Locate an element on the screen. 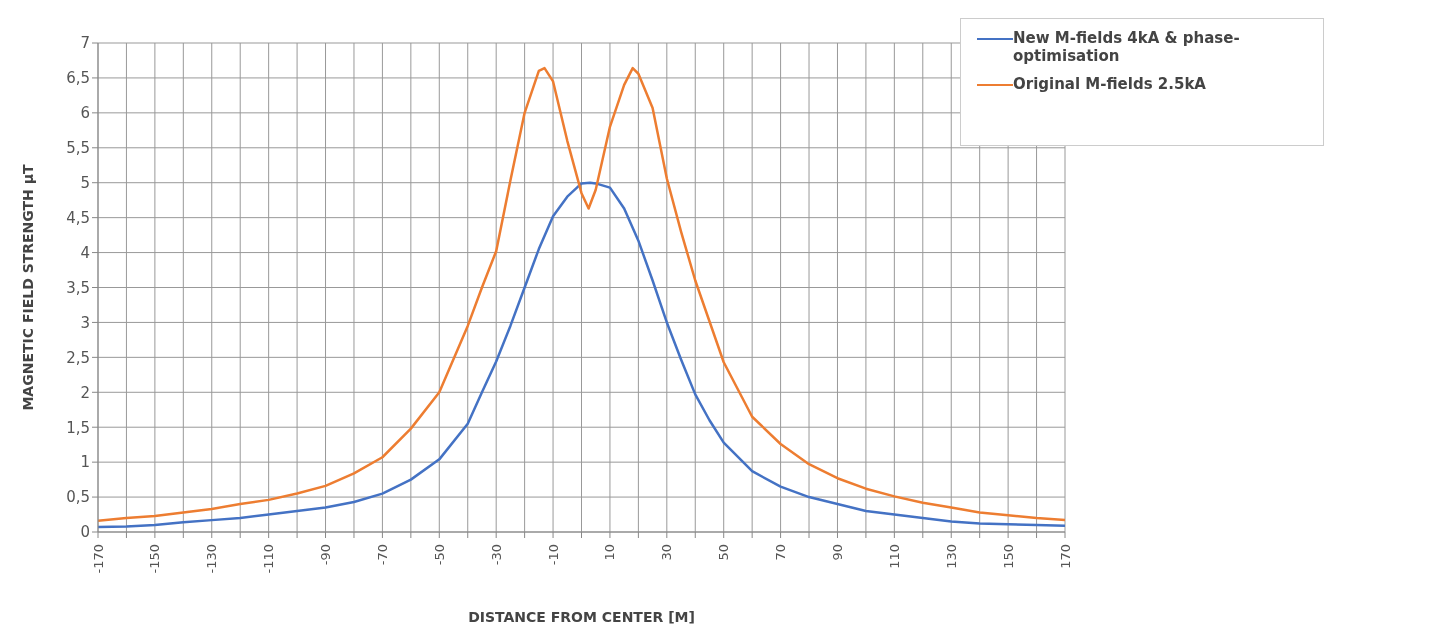 This screenshot has height=640, width=1452. y-tick-label: 4 is located at coordinates (85, 252).